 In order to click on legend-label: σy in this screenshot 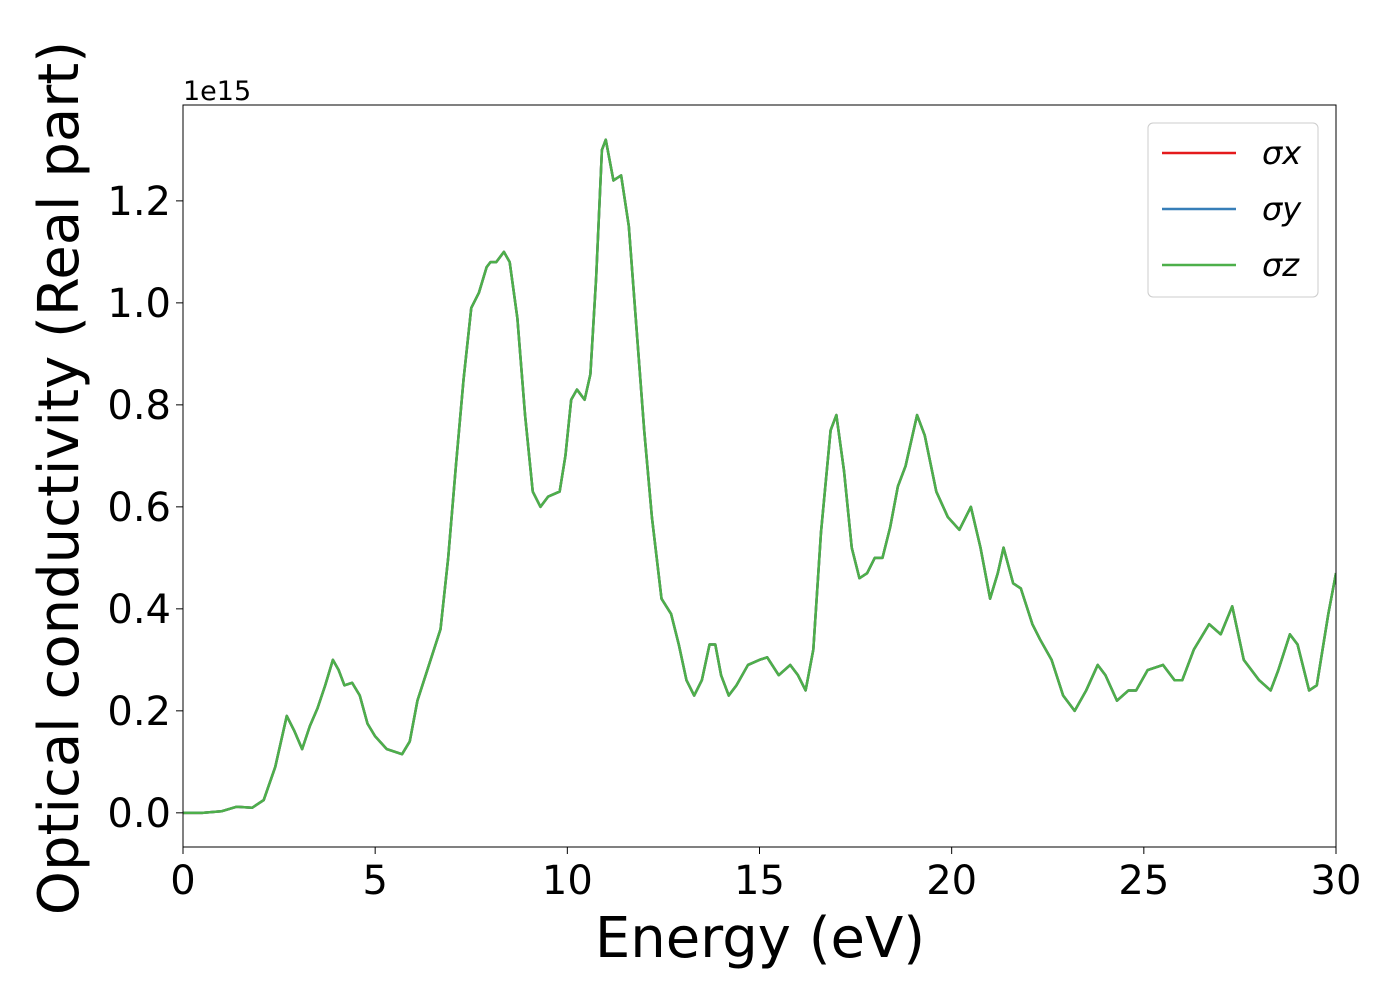, I will do `click(1282, 209)`.